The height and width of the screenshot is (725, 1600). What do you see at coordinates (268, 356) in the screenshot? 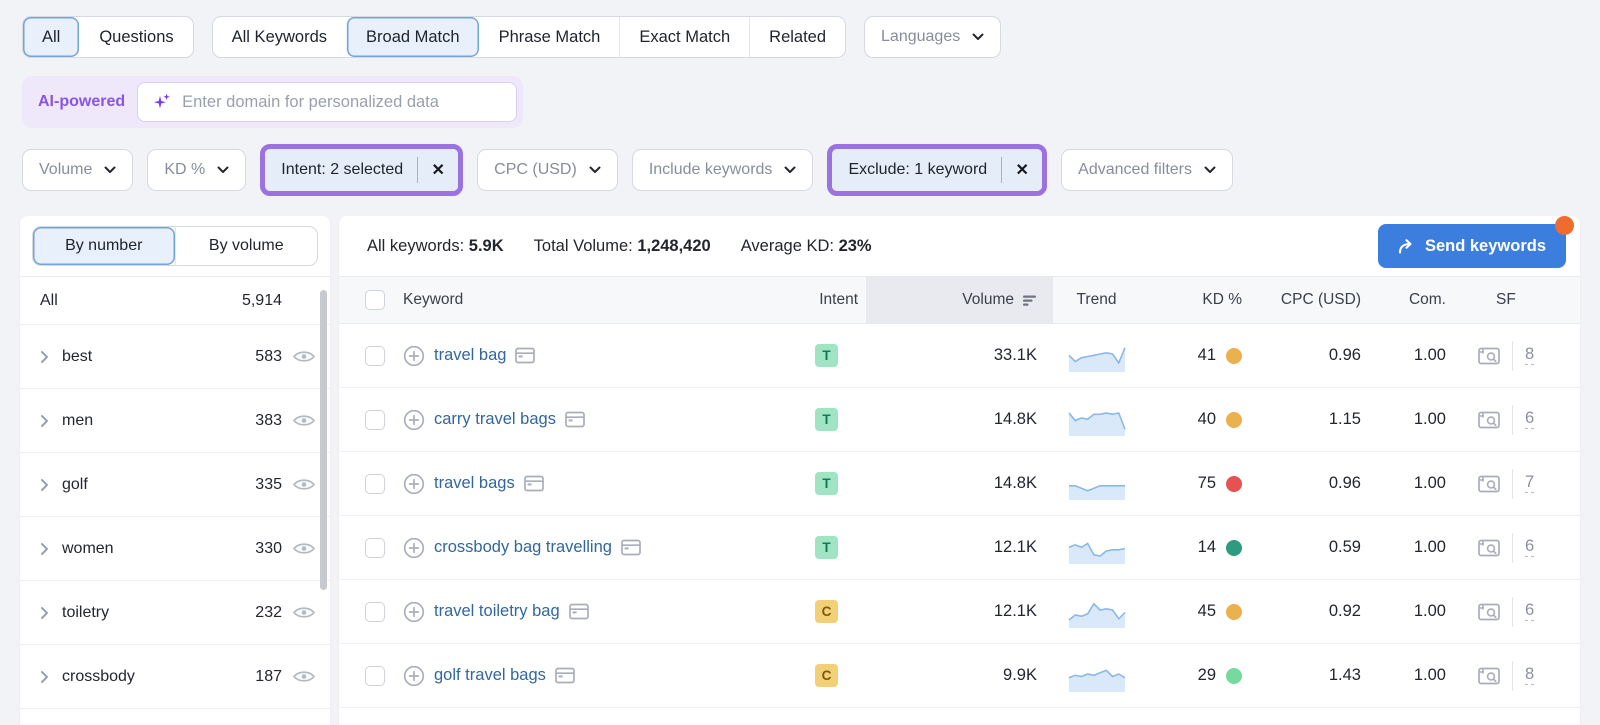
I see `group-count: 583` at bounding box center [268, 356].